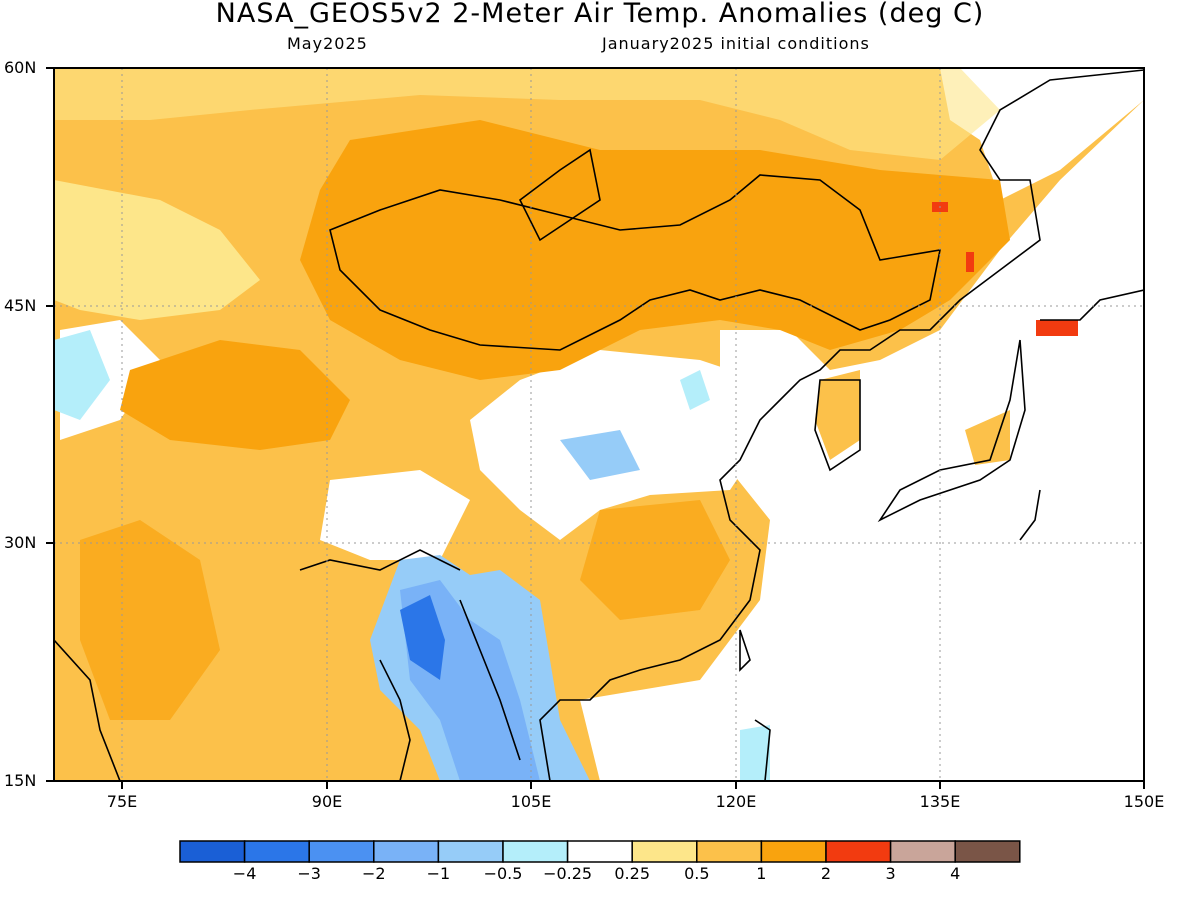  Describe the element at coordinates (697, 873) in the screenshot. I see `colorbar-label: 0.5` at that location.